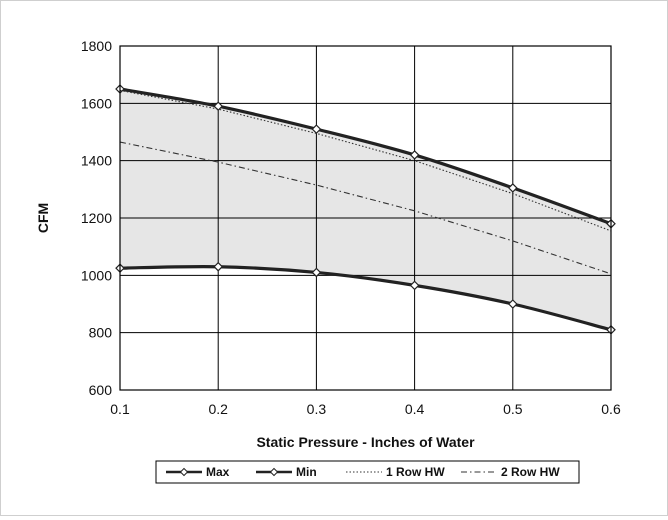 The height and width of the screenshot is (520, 668). What do you see at coordinates (96, 161) in the screenshot?
I see `y-tick-label: 1400` at bounding box center [96, 161].